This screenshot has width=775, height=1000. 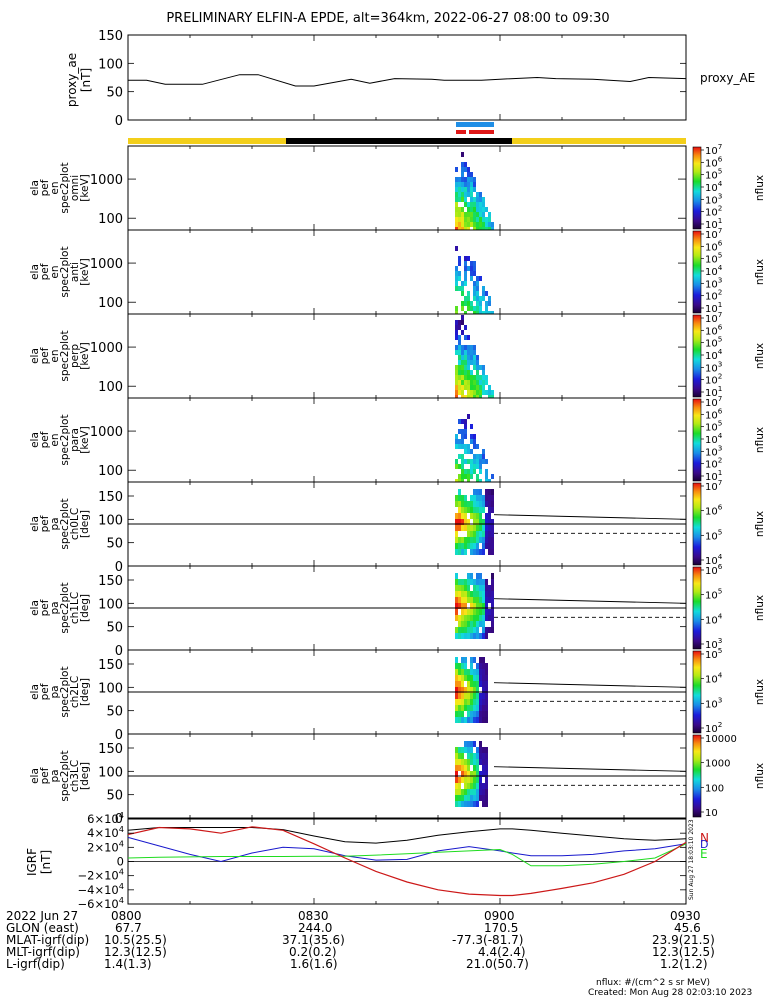 What do you see at coordinates (711, 813) in the screenshot?
I see `colorbar-tick-label: 10` at bounding box center [711, 813].